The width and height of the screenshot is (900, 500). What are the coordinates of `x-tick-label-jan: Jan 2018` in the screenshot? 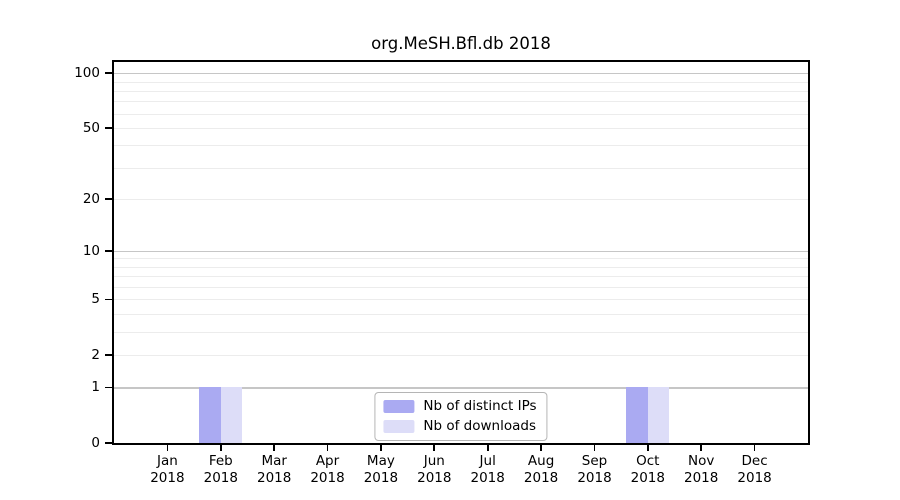 It's located at (167, 469).